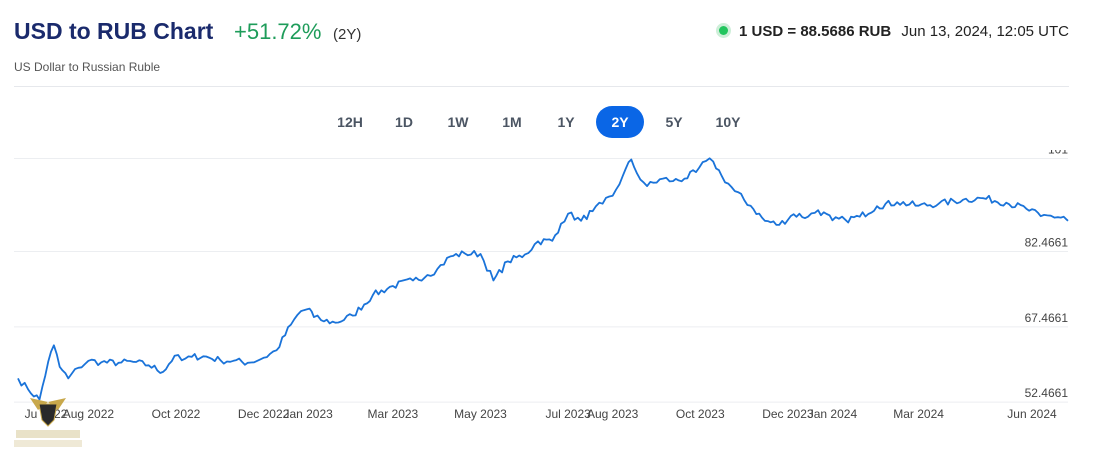 The height and width of the screenshot is (452, 1105). I want to click on x-tick-label: Mar 2023, so click(393, 414).